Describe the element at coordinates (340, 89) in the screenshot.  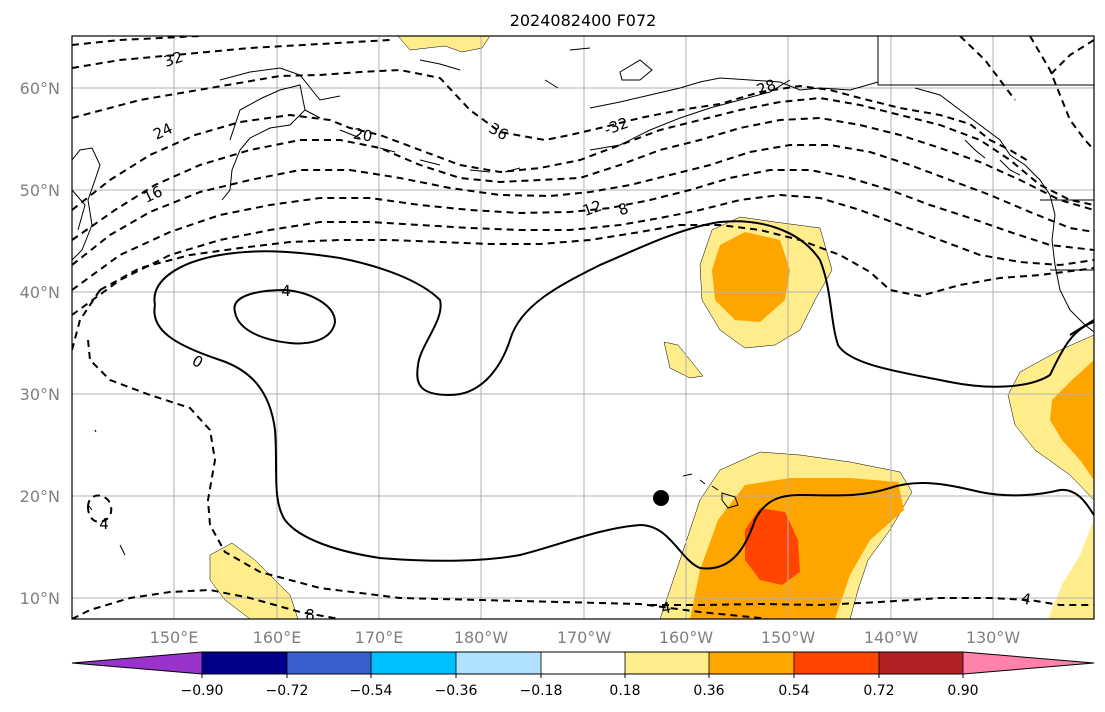
I see `coast-chukotka` at that location.